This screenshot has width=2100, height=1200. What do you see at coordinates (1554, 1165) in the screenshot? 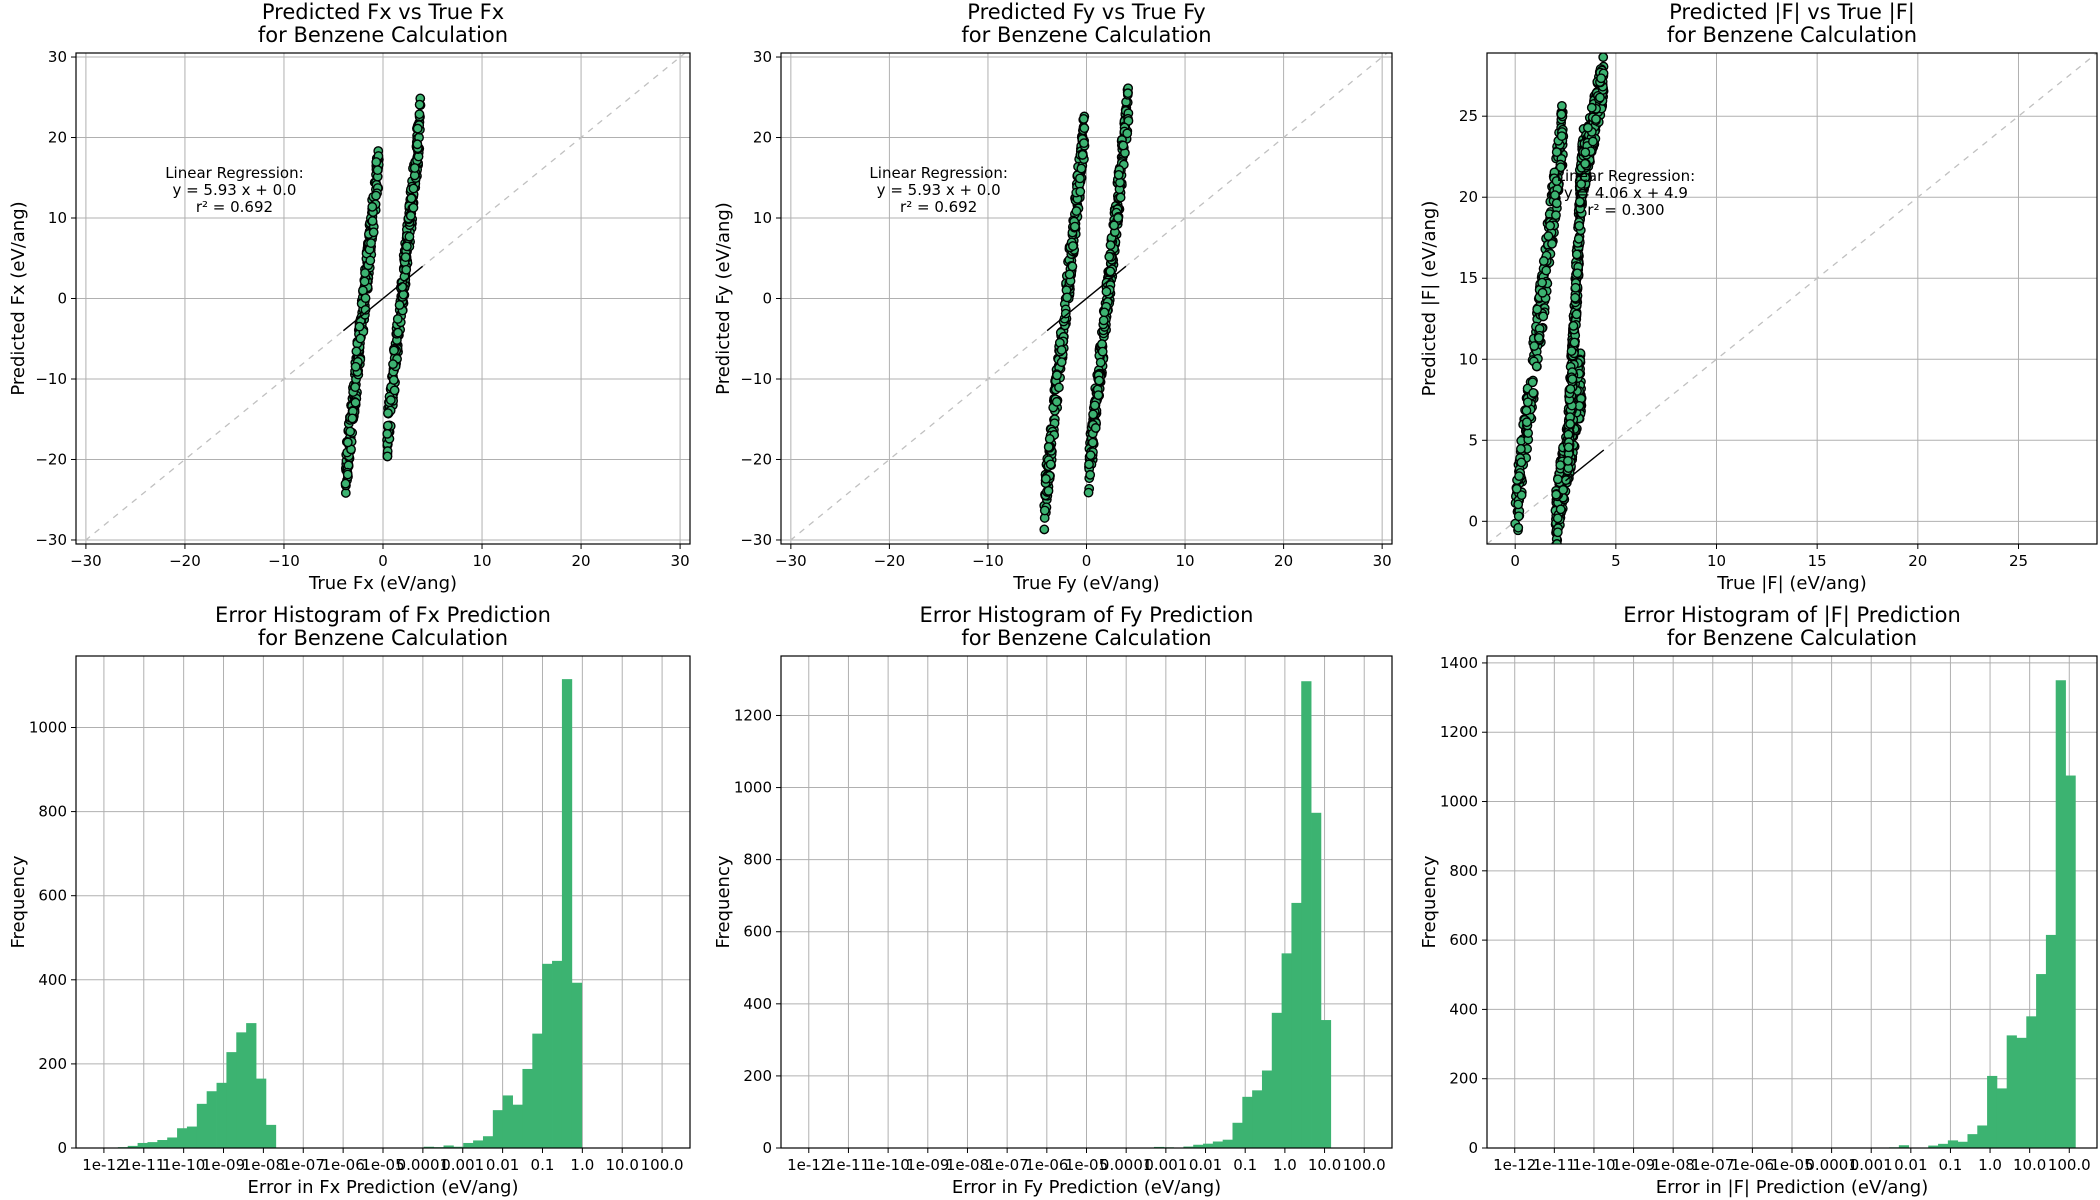
I see `x-tick-label: 1e-11` at bounding box center [1554, 1165].